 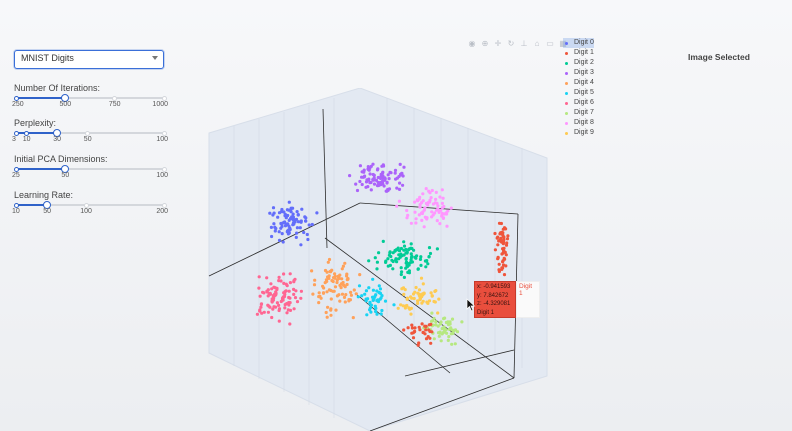 What do you see at coordinates (498, 43) in the screenshot?
I see `pan-icon: ✛` at bounding box center [498, 43].